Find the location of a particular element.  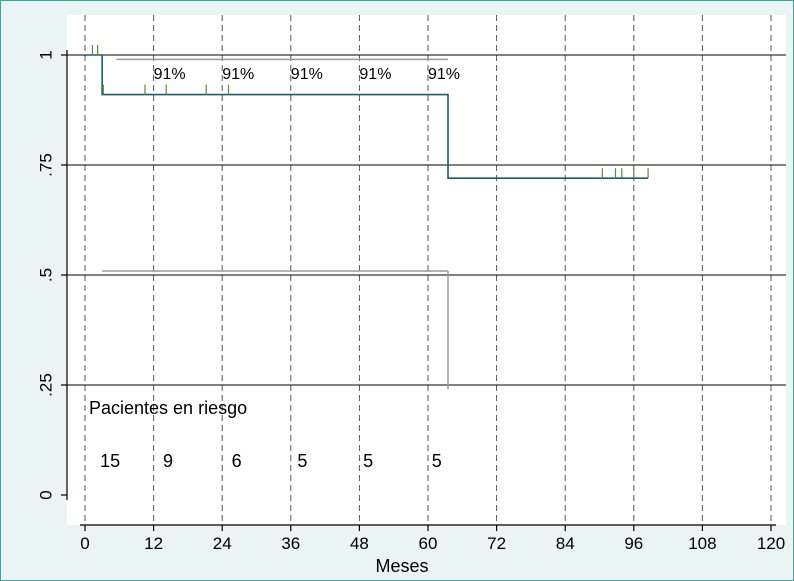

risk-count: 6 is located at coordinates (237, 461).